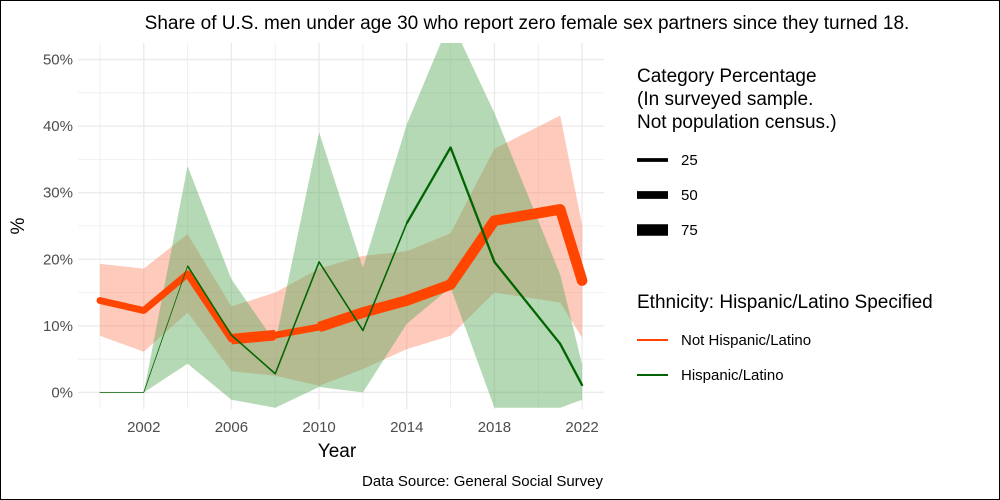 The width and height of the screenshot is (1000, 500). Describe the element at coordinates (318, 427) in the screenshot. I see `x-tick-label: 2010` at that location.